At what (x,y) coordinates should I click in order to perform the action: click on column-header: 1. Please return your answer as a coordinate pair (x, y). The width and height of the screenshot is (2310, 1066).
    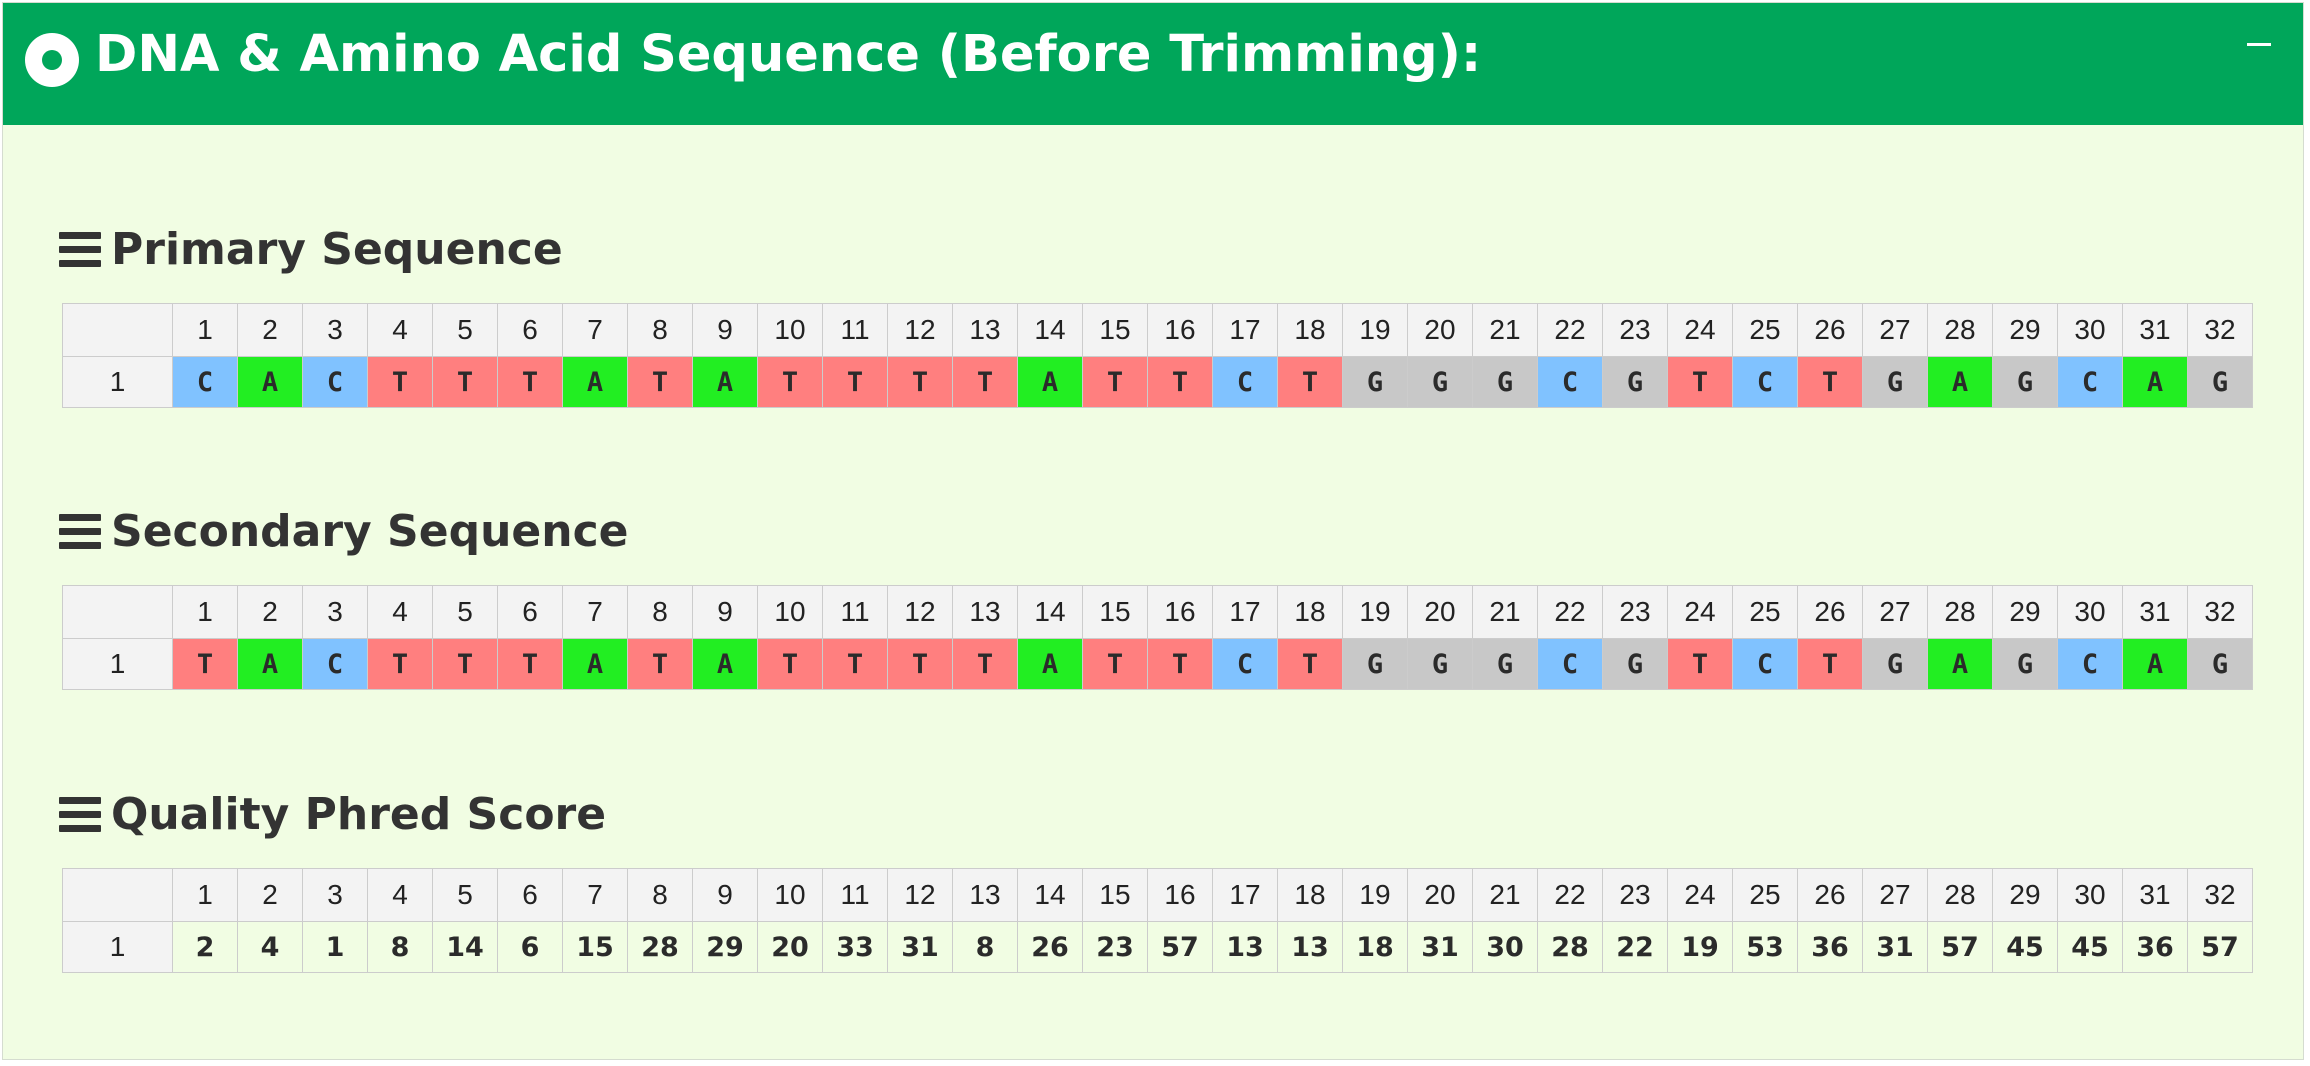
    Looking at the image, I should click on (205, 895).